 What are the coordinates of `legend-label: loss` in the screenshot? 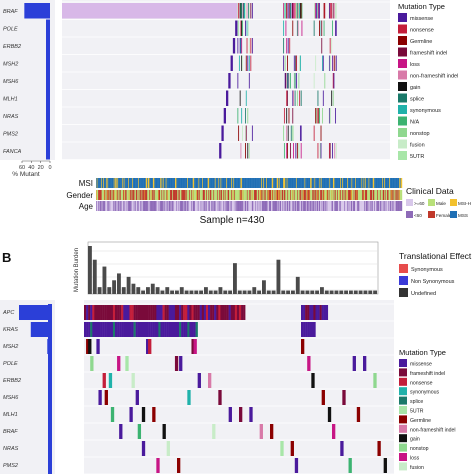 It's located at (415, 65).